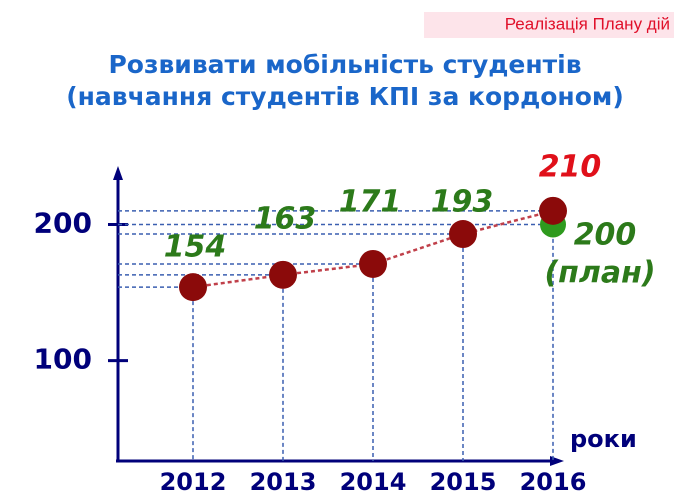 The width and height of the screenshot is (677, 504). What do you see at coordinates (63, 222) in the screenshot?
I see `y-tick-label: 200` at bounding box center [63, 222].